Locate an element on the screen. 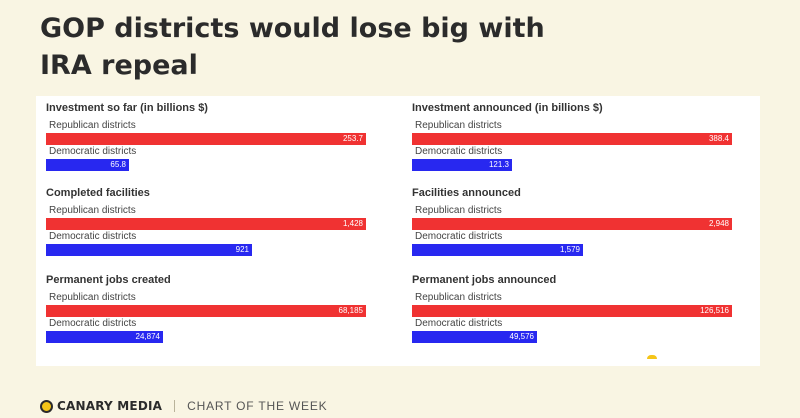 The width and height of the screenshot is (800, 418). bar-value-label: 253.7 is located at coordinates (352, 138).